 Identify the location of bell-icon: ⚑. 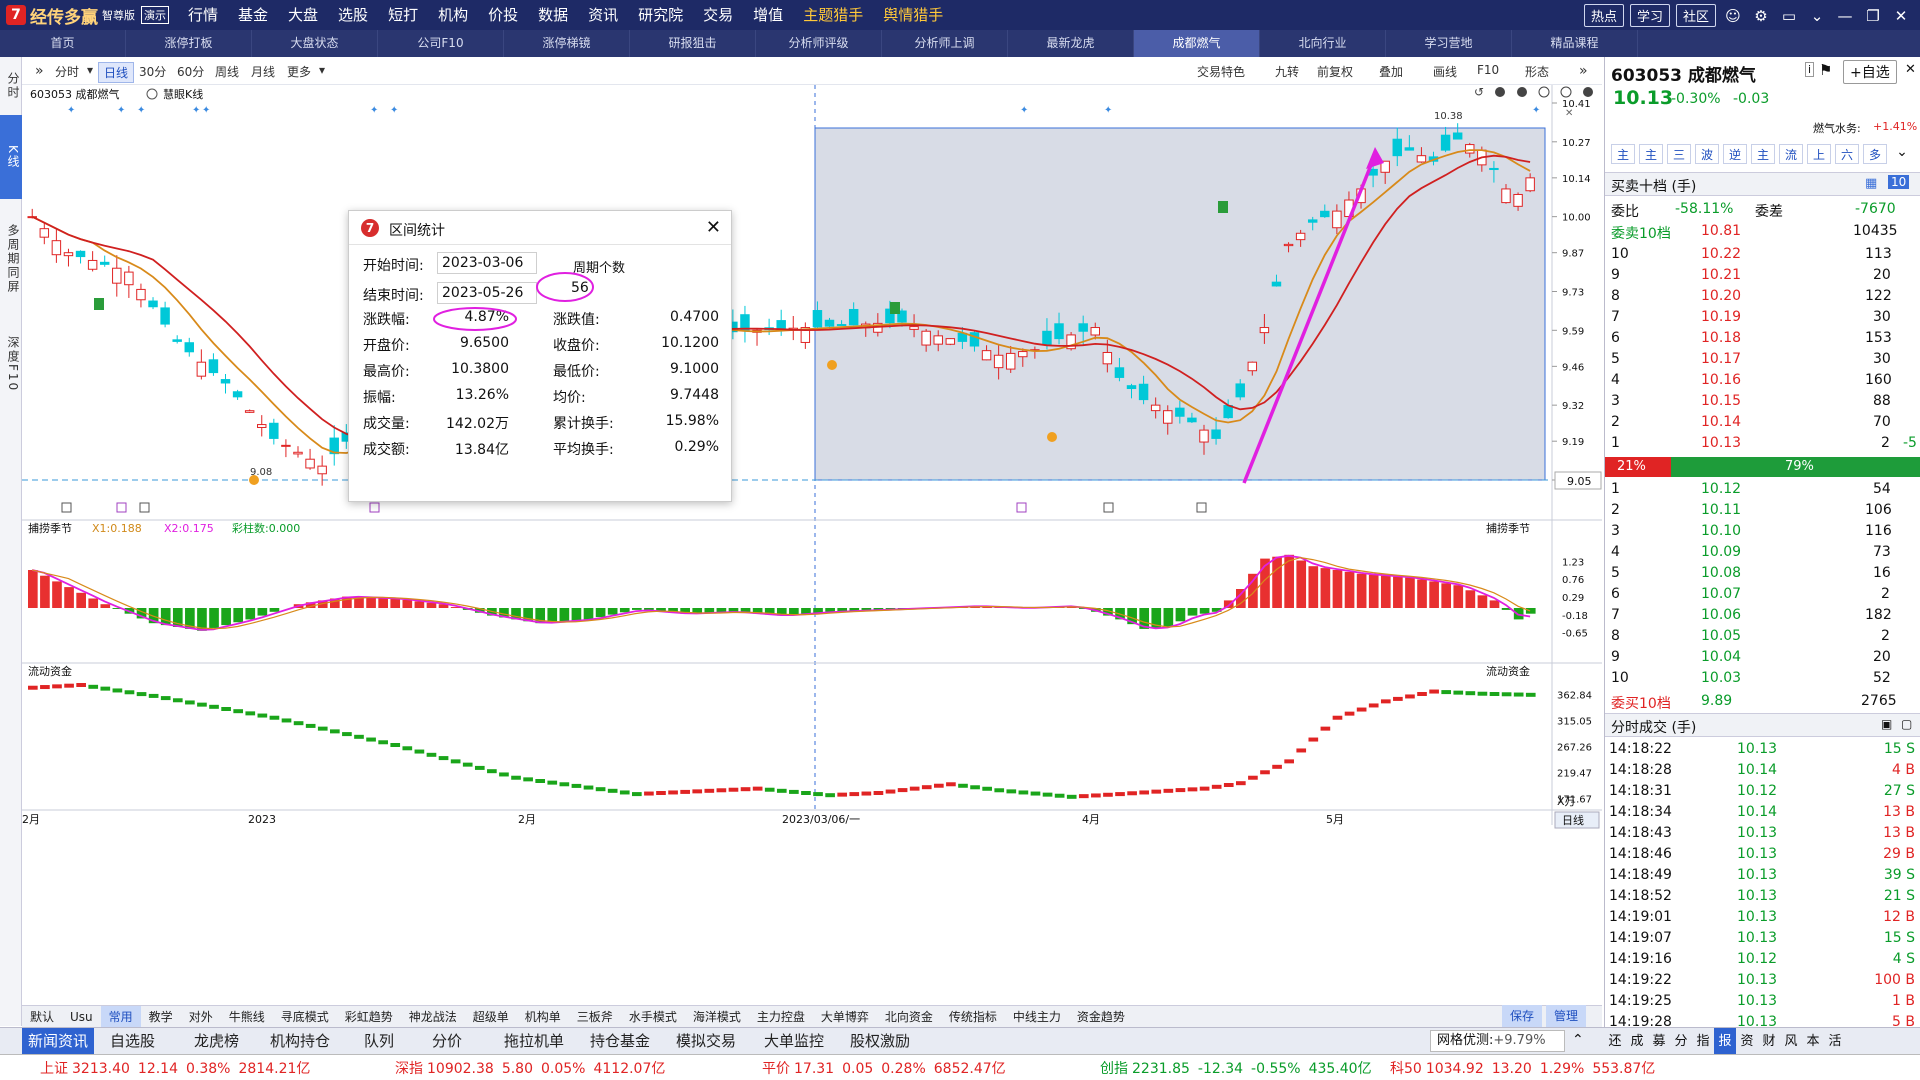
(1826, 70).